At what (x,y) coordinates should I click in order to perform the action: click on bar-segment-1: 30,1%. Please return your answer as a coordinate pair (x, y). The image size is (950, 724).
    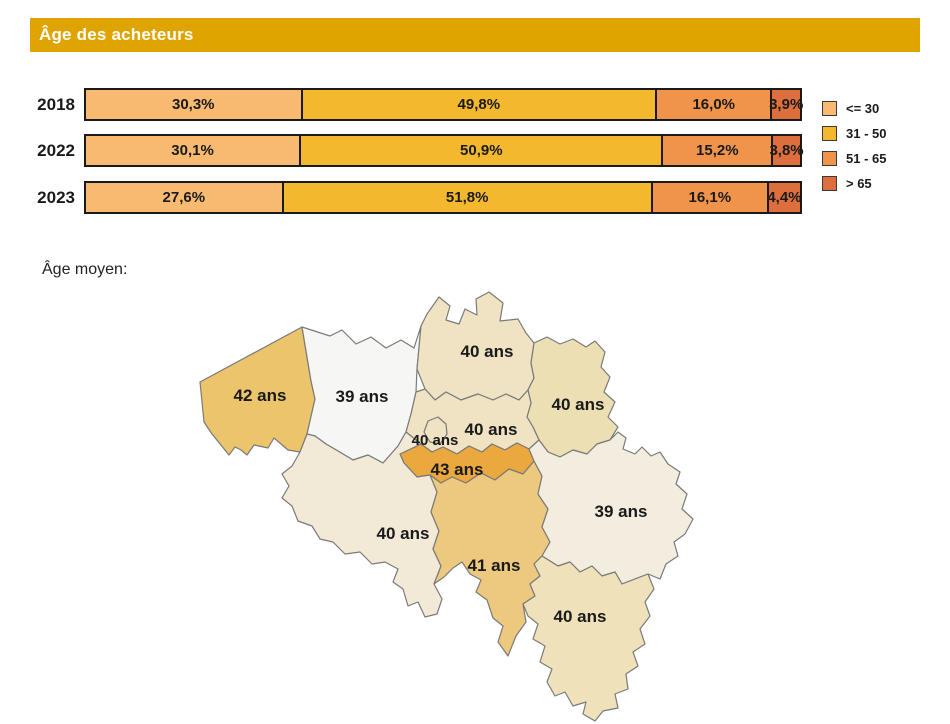
    Looking at the image, I should click on (194, 150).